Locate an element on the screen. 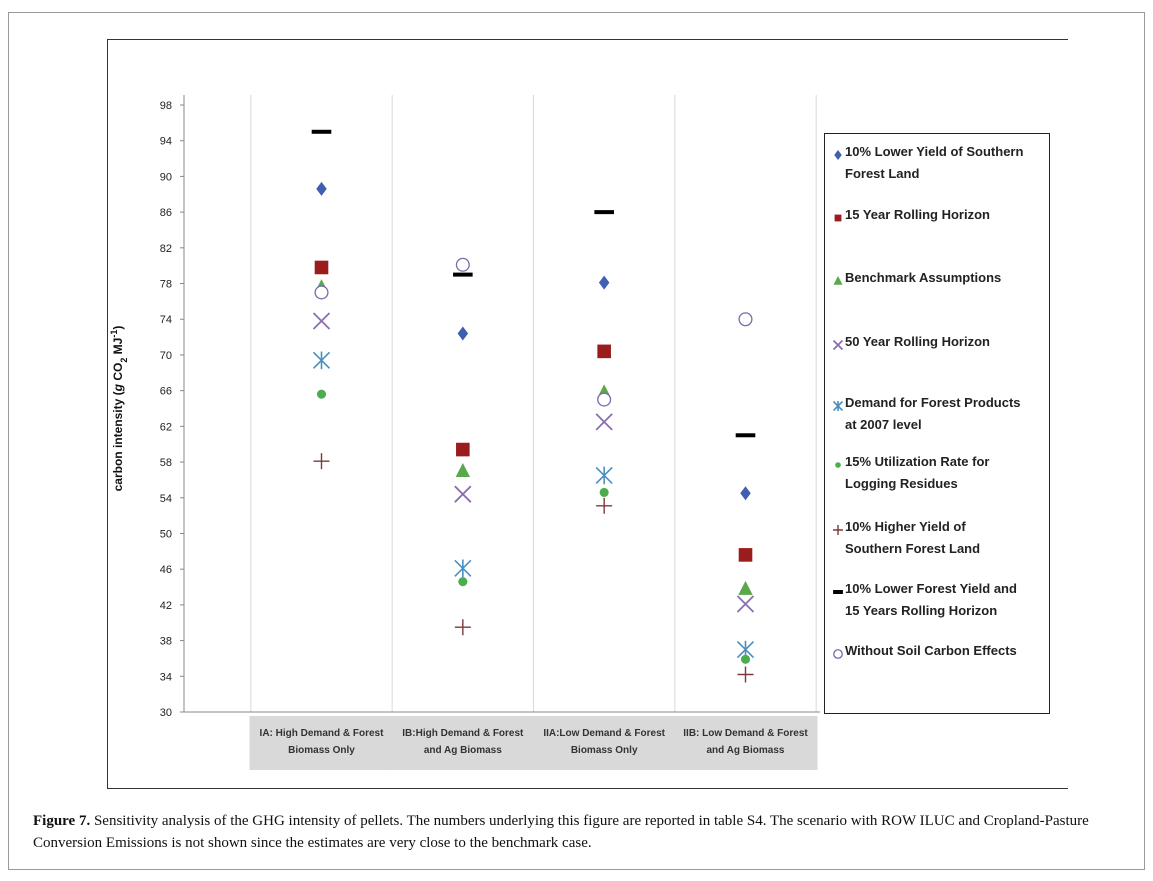 This screenshot has height=881, width=1153. category-label-2: IB:High Demand & Forest and Ag Biomass is located at coordinates (462, 743).